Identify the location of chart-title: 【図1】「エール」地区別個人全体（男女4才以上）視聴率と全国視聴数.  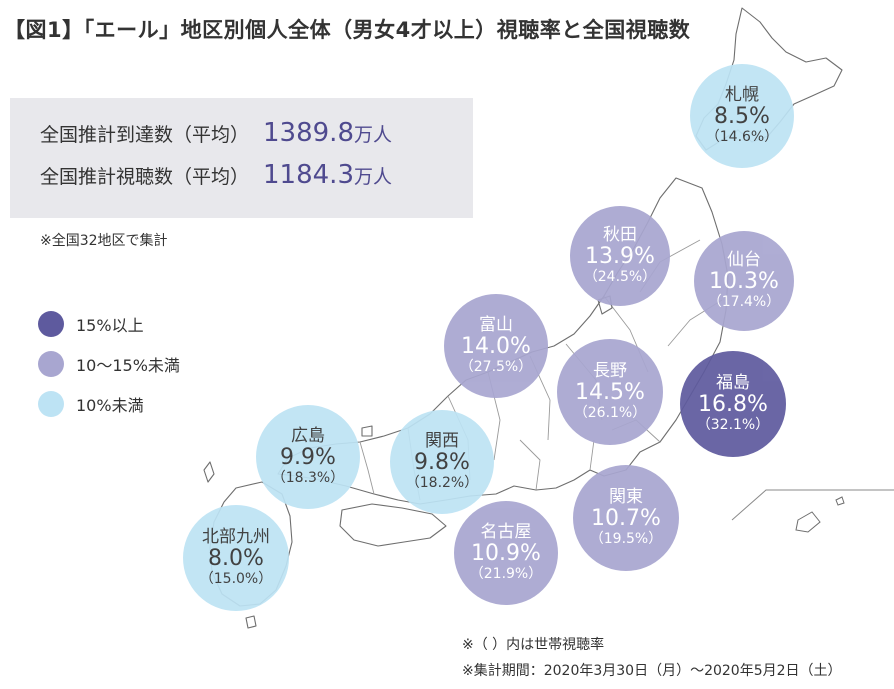
(347, 30).